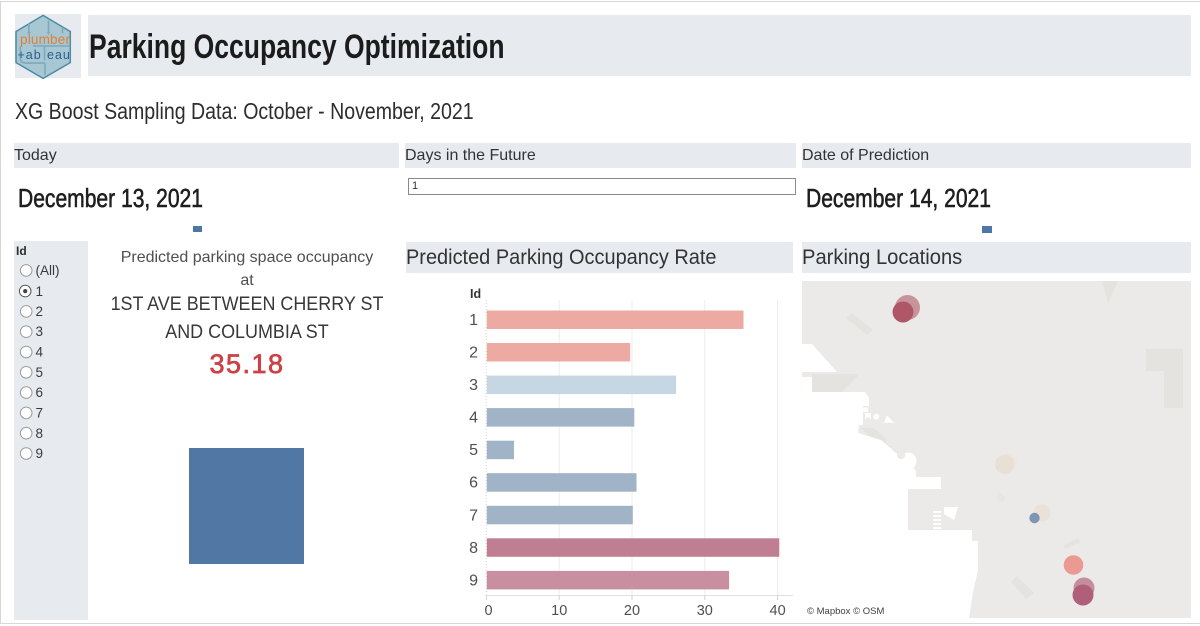  I want to click on svg-text: 0, so click(488, 611).